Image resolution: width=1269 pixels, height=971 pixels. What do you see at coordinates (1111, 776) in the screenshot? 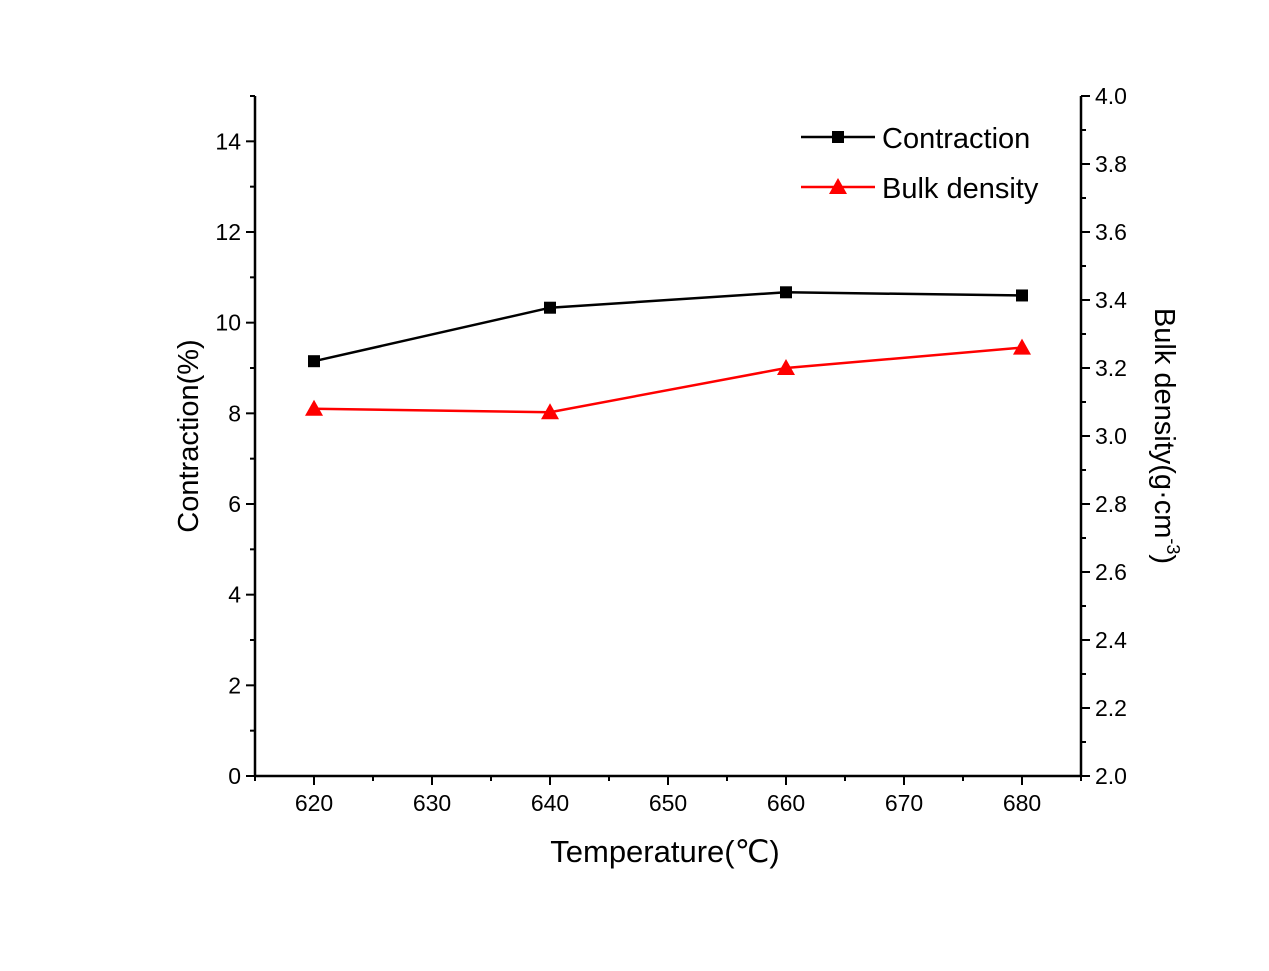
I see `y2-tick-label: 2.0` at bounding box center [1111, 776].